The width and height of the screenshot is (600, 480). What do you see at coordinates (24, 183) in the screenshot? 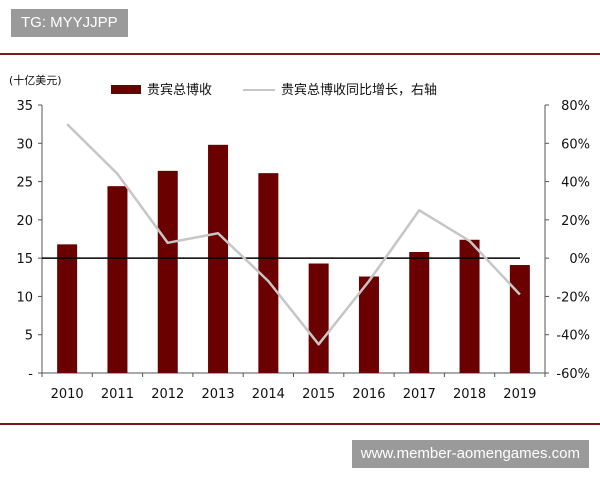
I see `left-tick-label: 25` at bounding box center [24, 183].